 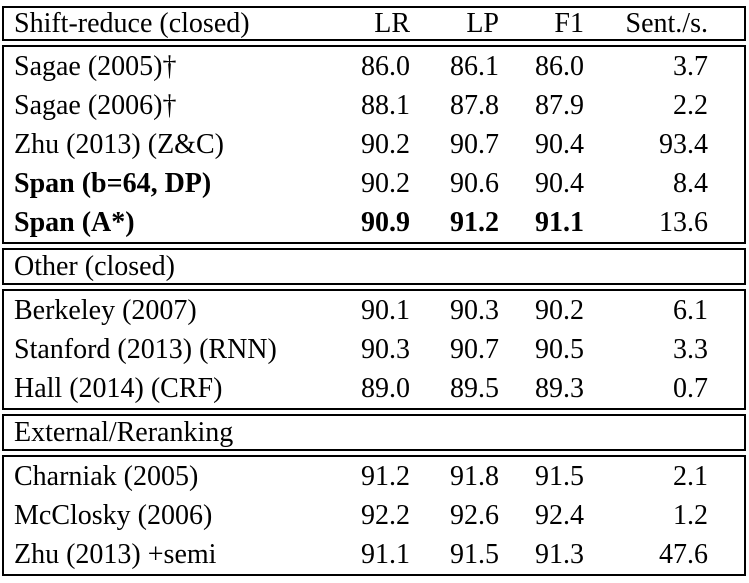 I want to click on row-label: Stanford (2013) (RNN), so click(x=145, y=349).